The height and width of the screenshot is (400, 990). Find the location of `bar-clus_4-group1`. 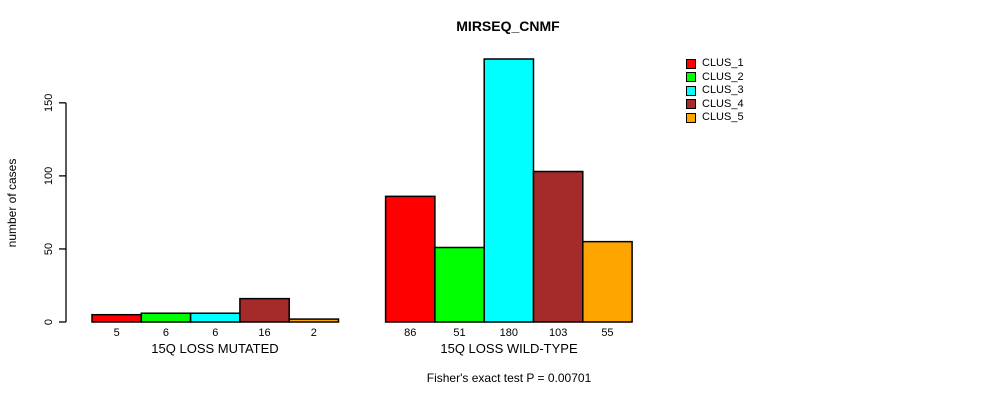

bar-clus_4-group1 is located at coordinates (558, 246).